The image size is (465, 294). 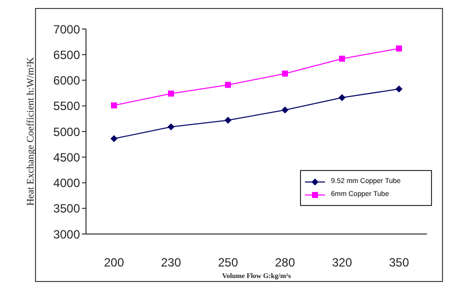 What do you see at coordinates (66, 183) in the screenshot?
I see `y-tick-label: 4000` at bounding box center [66, 183].